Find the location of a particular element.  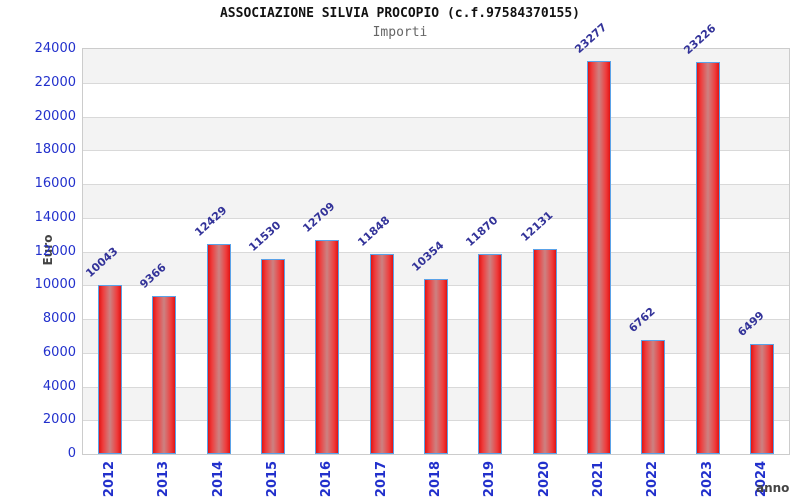

x-tick-label: 2012 is located at coordinates (110, 479).